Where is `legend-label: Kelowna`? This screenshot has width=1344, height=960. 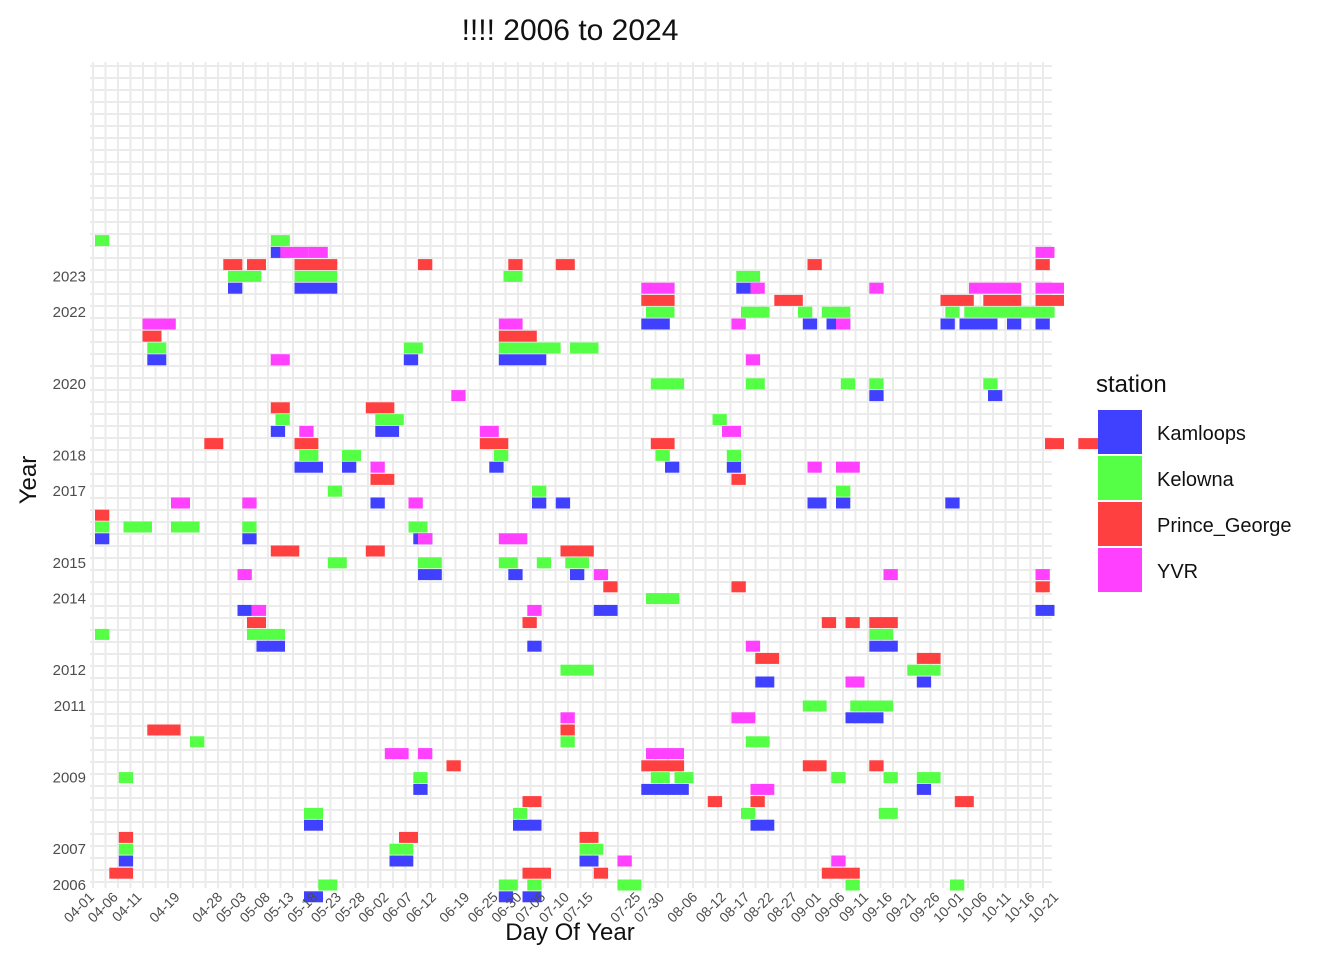
legend-label: Kelowna is located at coordinates (1196, 480).